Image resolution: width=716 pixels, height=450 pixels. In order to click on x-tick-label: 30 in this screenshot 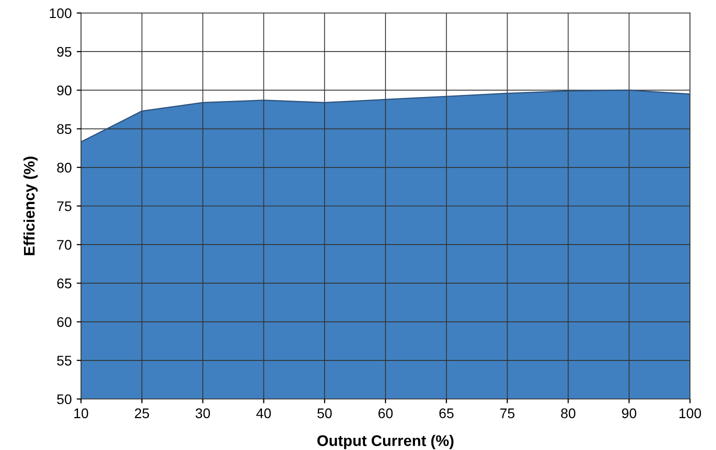, I will do `click(203, 413)`.